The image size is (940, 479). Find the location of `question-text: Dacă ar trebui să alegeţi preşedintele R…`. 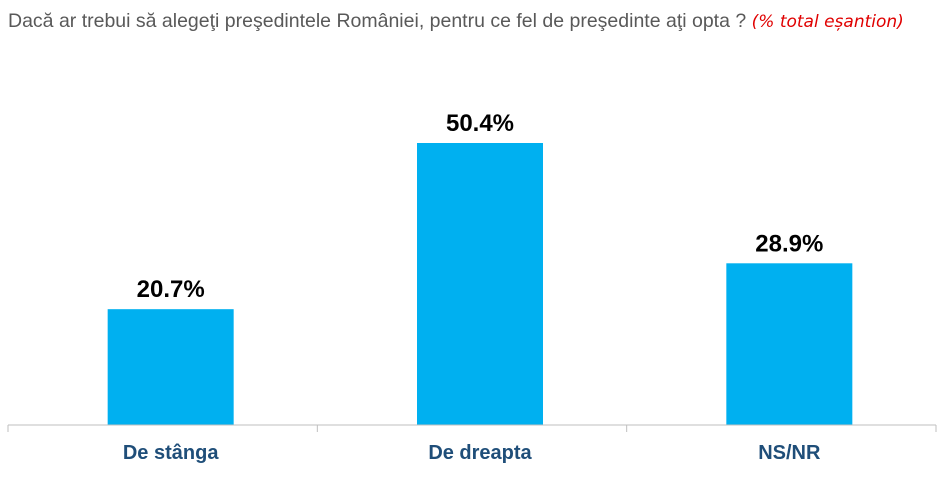

question-text: Dacă ar trebui să alegeţi preşedintele R… is located at coordinates (377, 21).